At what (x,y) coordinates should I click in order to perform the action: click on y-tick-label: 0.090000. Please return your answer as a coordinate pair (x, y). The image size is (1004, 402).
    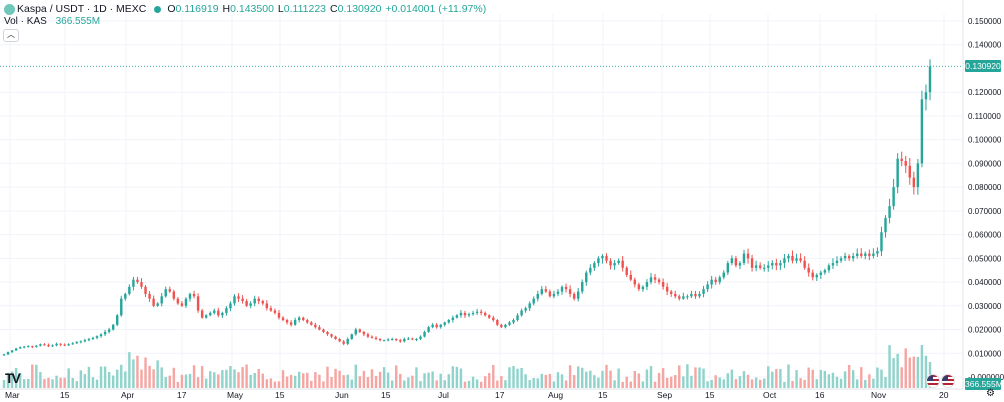
    Looking at the image, I should click on (985, 163).